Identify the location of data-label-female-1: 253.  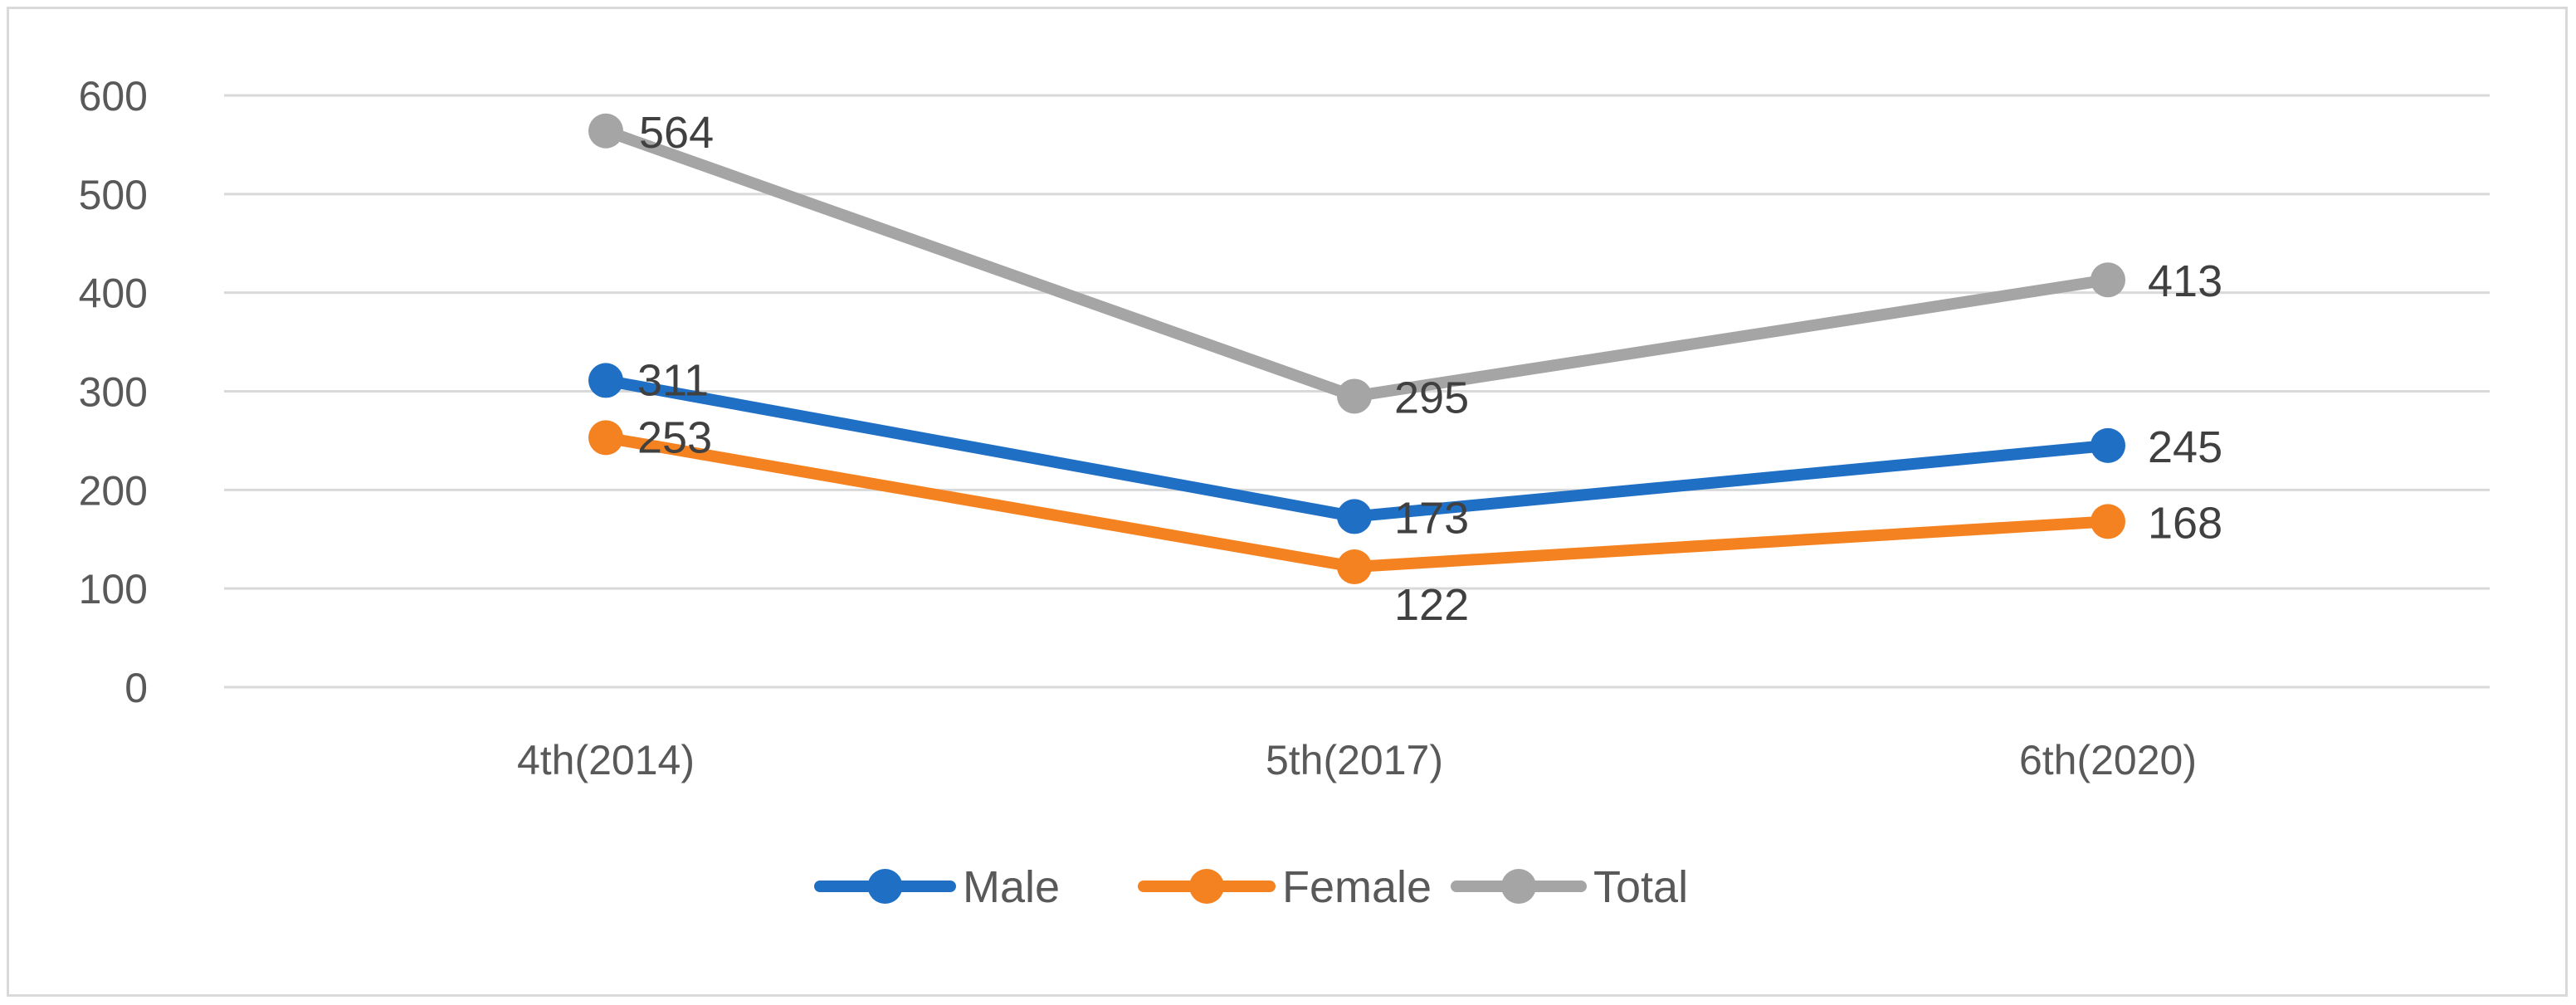
(675, 437).